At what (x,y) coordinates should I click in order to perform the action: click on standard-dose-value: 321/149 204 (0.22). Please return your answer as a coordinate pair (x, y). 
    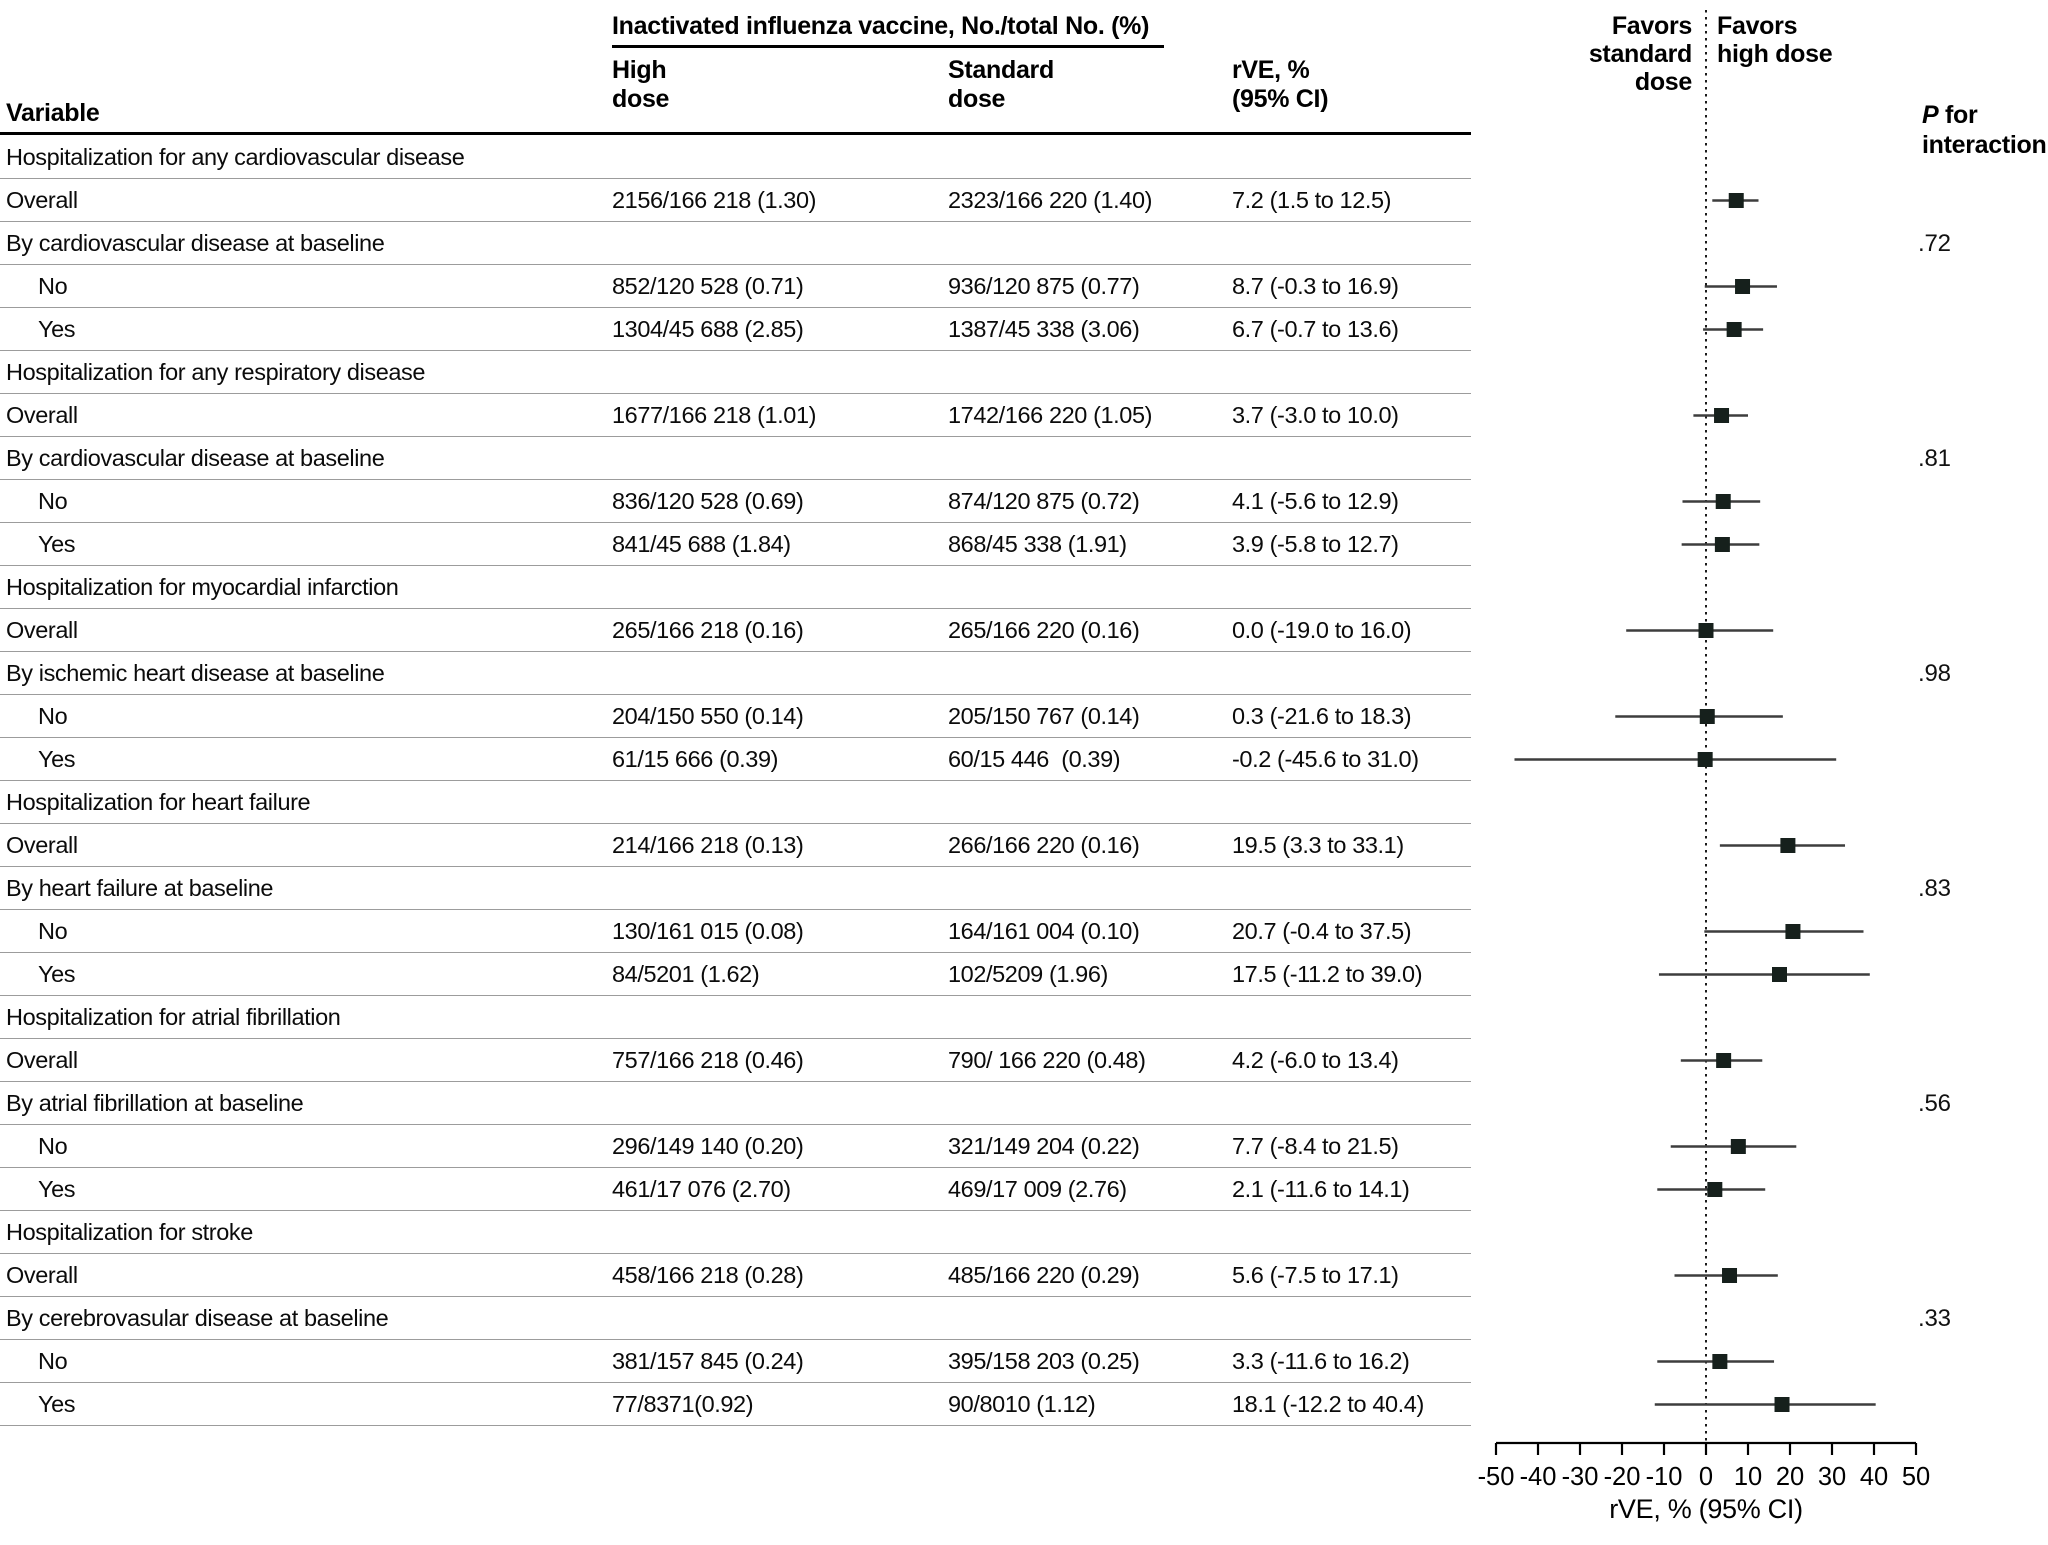
    Looking at the image, I should click on (1044, 1146).